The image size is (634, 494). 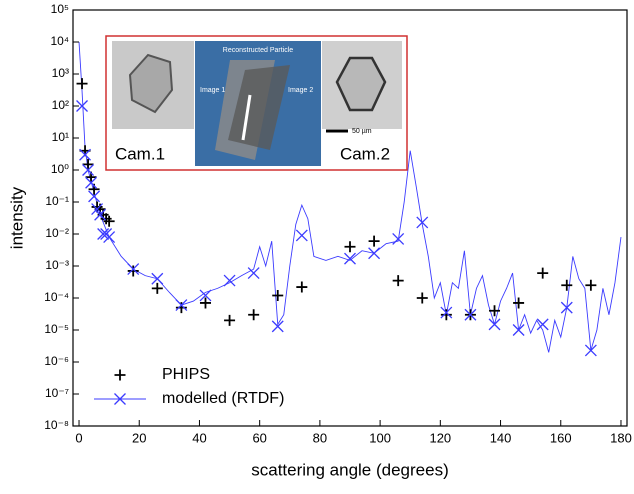 I want to click on x-axis-label: scattering angle (degrees), so click(x=350, y=469).